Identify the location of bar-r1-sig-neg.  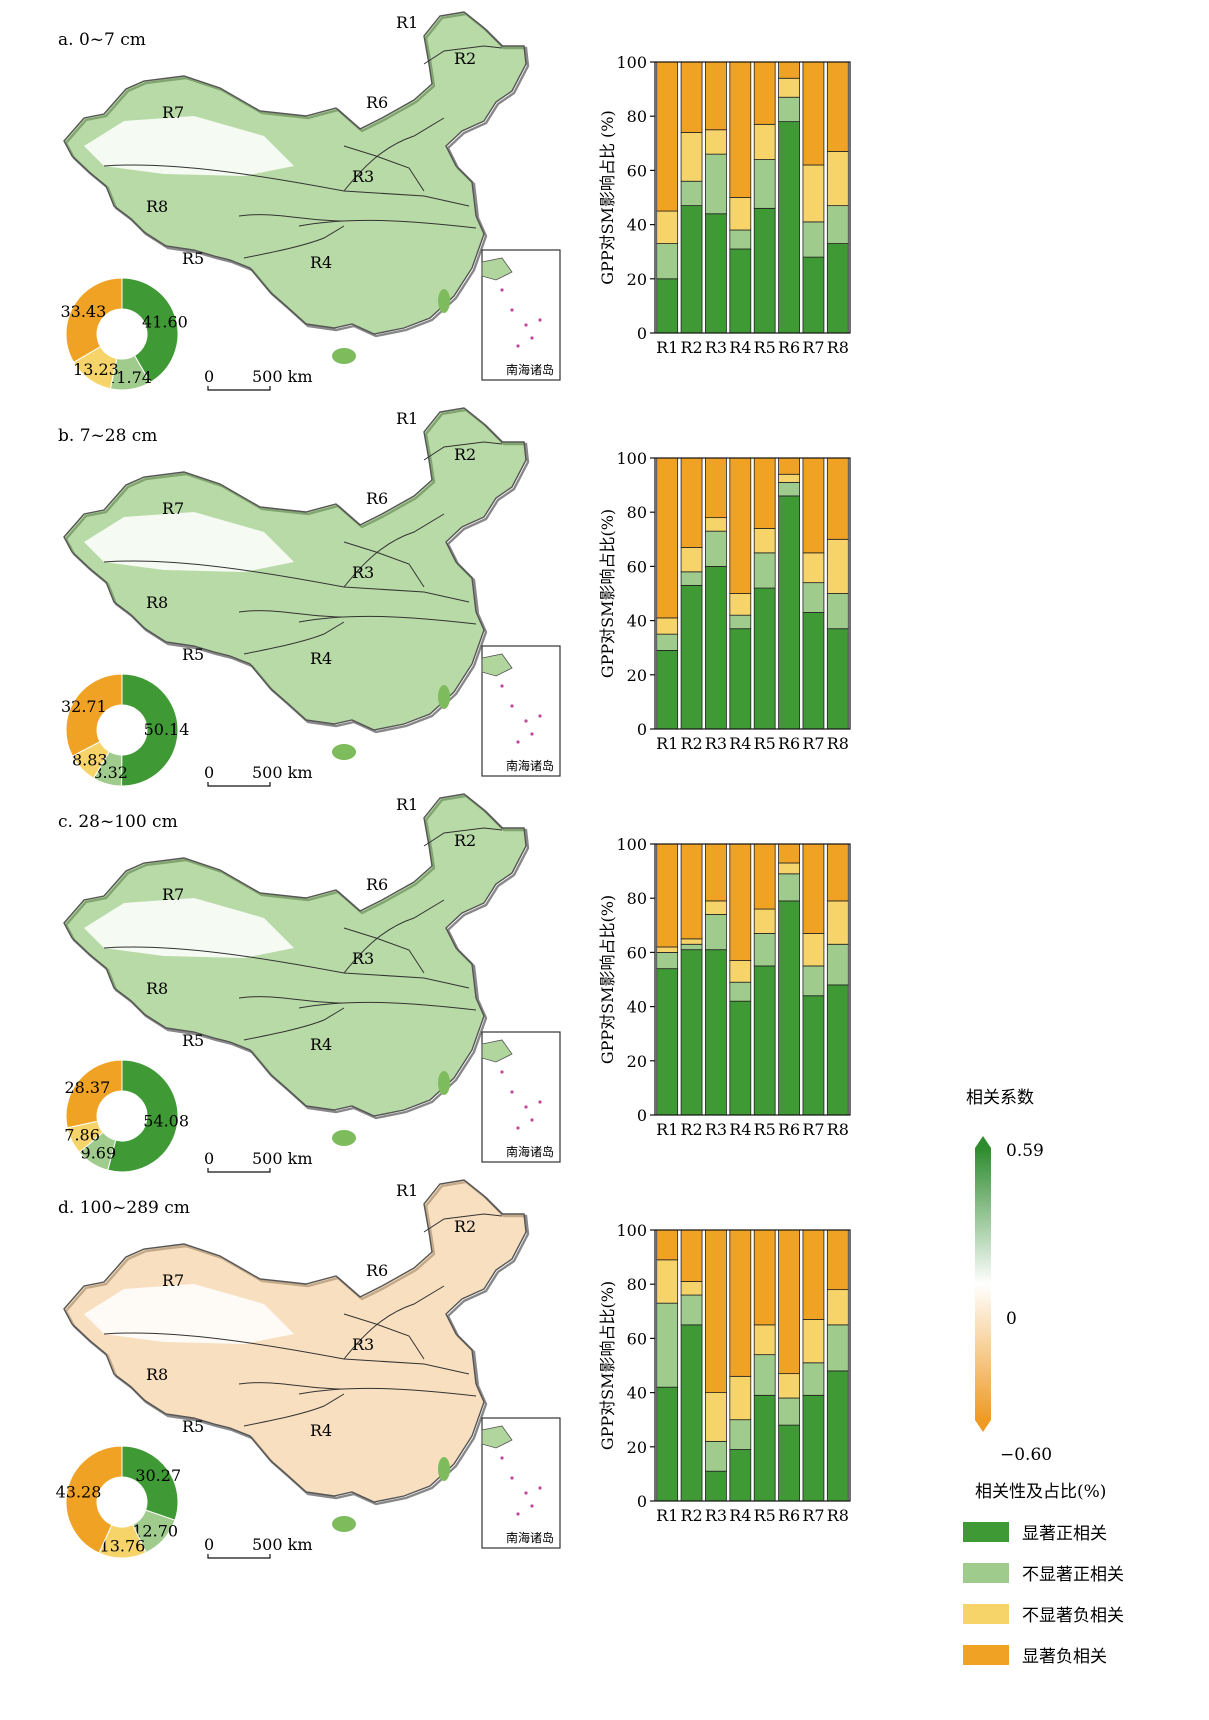
(667, 136).